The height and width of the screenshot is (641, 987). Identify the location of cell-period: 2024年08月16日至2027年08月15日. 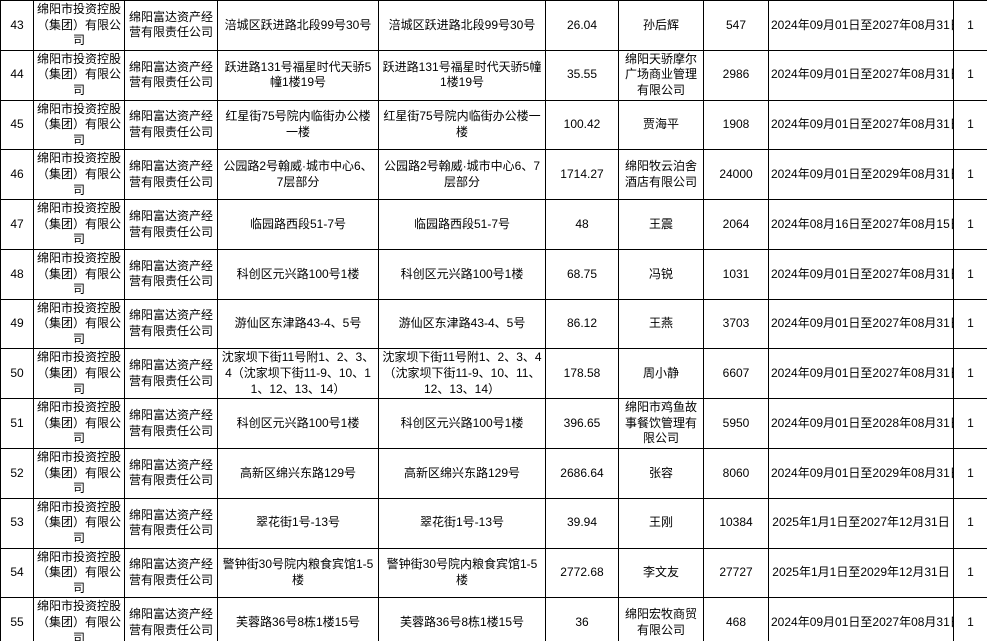
(861, 224).